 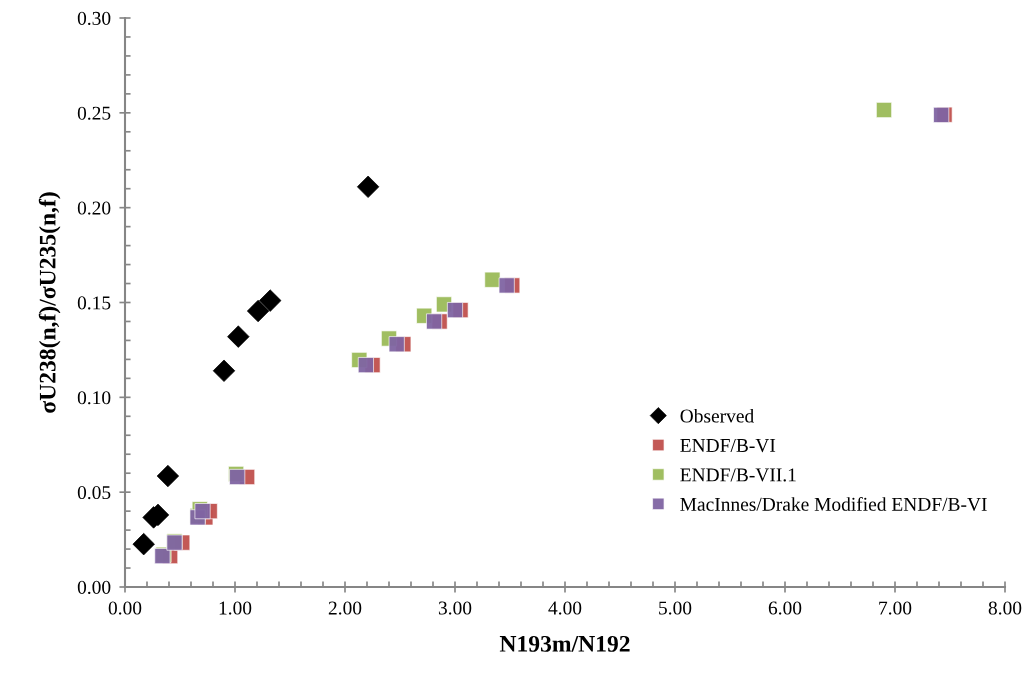 I want to click on legend-label: Observed, so click(x=717, y=415).